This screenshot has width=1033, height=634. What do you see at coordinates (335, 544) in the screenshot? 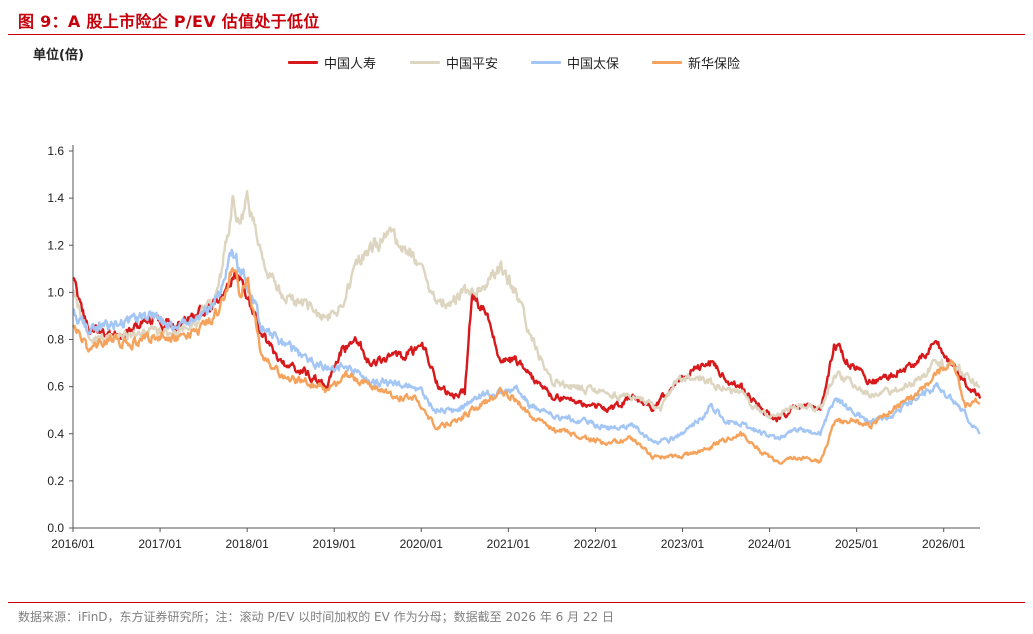
I see `x-tick-label: 2019/01` at bounding box center [335, 544].